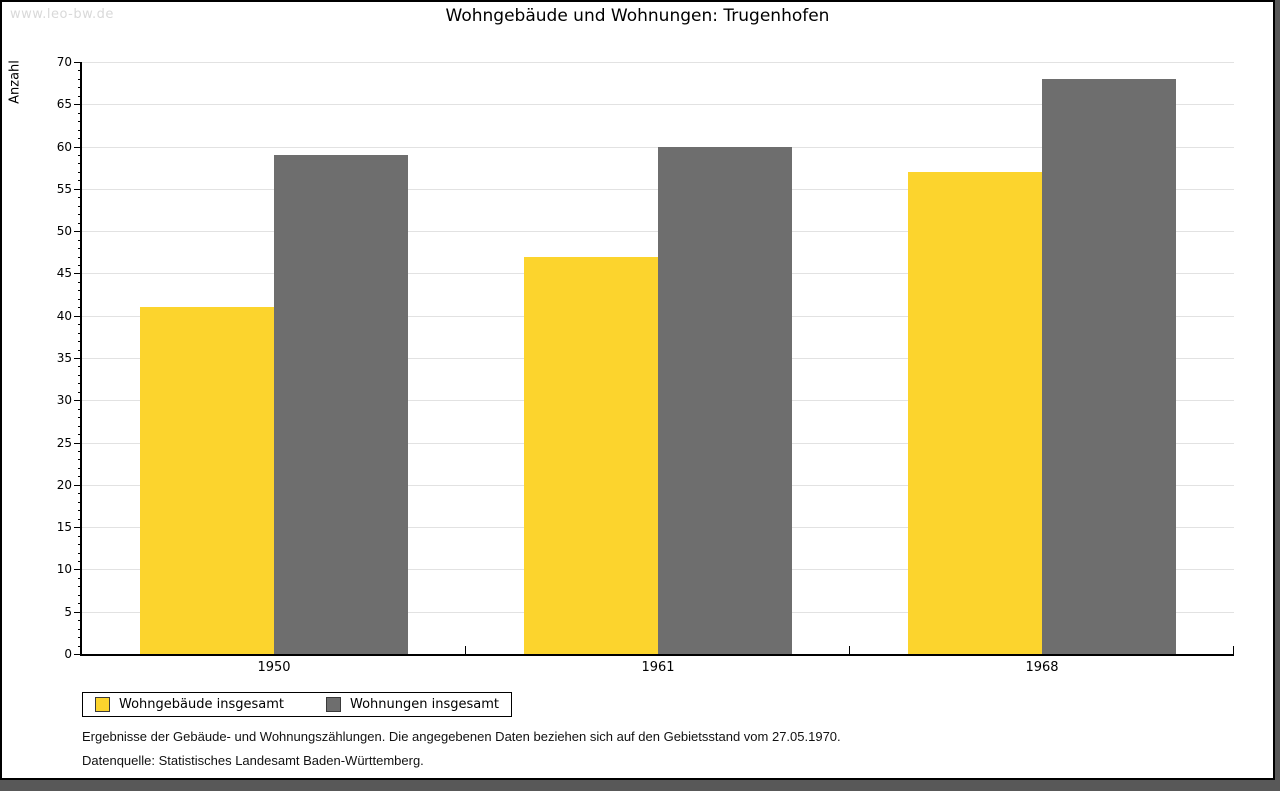  What do you see at coordinates (15, 82) in the screenshot?
I see `y-axis-title: Anzahl` at bounding box center [15, 82].